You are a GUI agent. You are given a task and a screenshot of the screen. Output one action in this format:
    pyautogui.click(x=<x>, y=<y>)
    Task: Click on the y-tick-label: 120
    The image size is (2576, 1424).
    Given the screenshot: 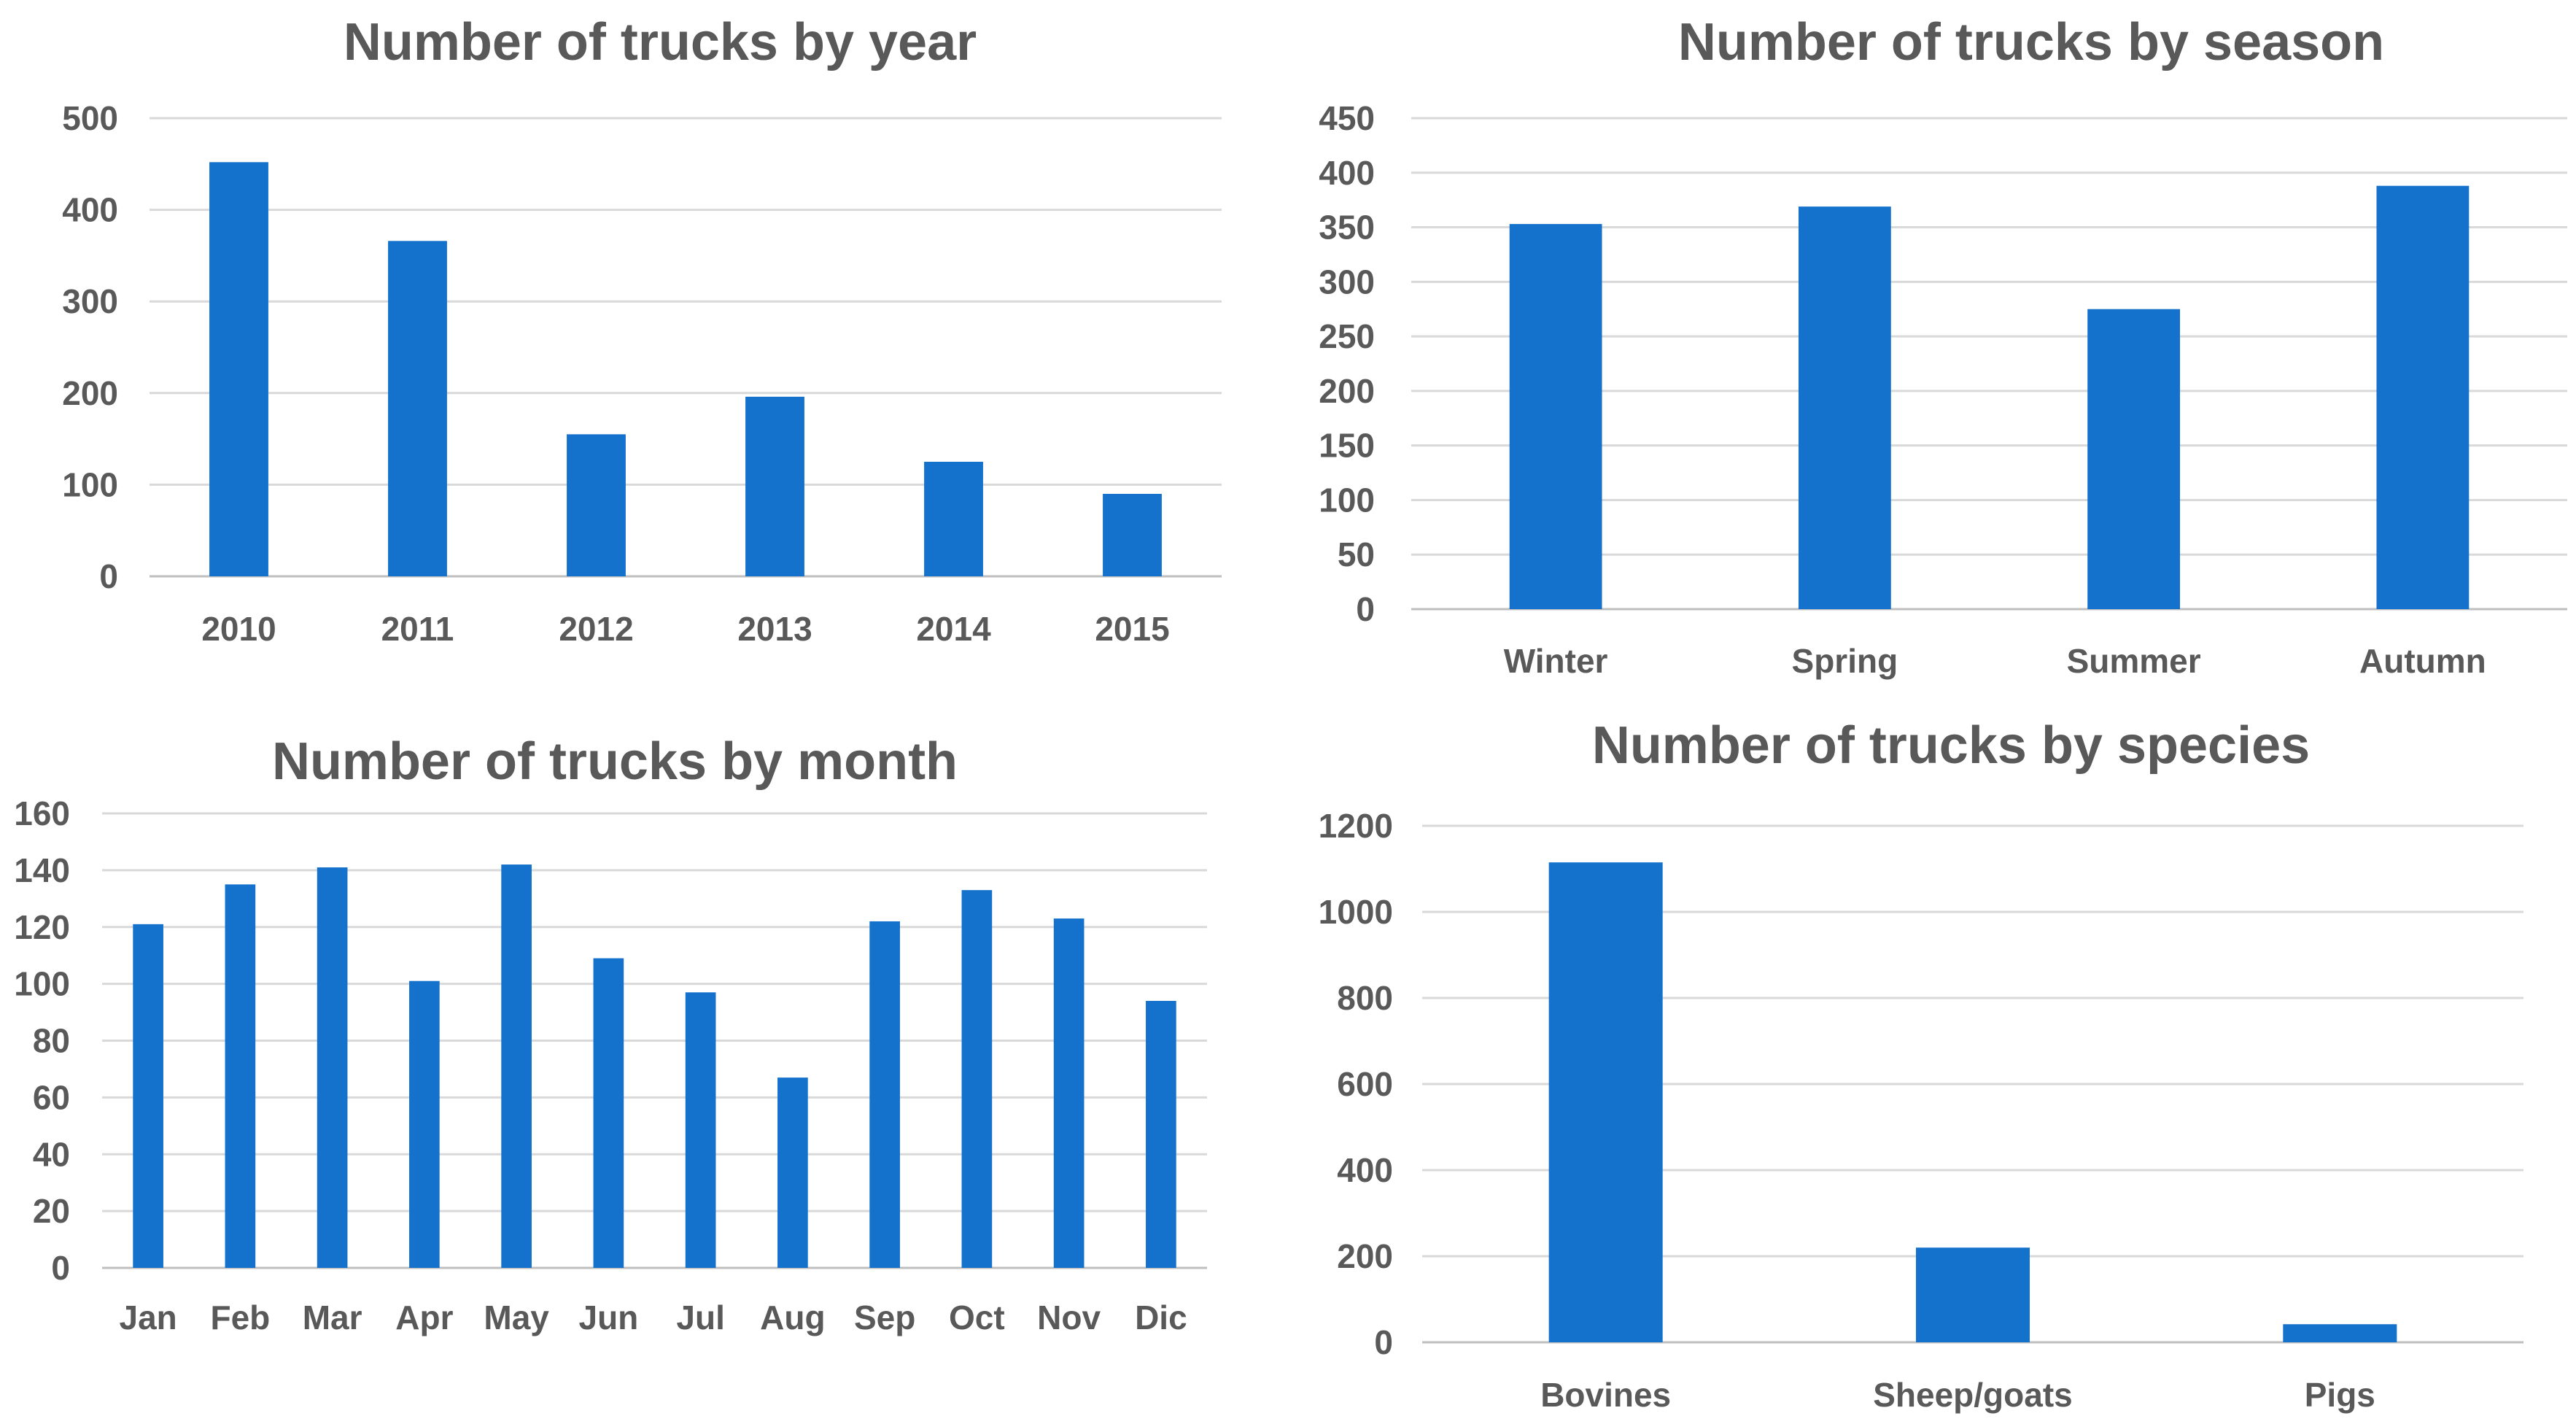 What is the action you would take?
    pyautogui.click(x=42, y=927)
    